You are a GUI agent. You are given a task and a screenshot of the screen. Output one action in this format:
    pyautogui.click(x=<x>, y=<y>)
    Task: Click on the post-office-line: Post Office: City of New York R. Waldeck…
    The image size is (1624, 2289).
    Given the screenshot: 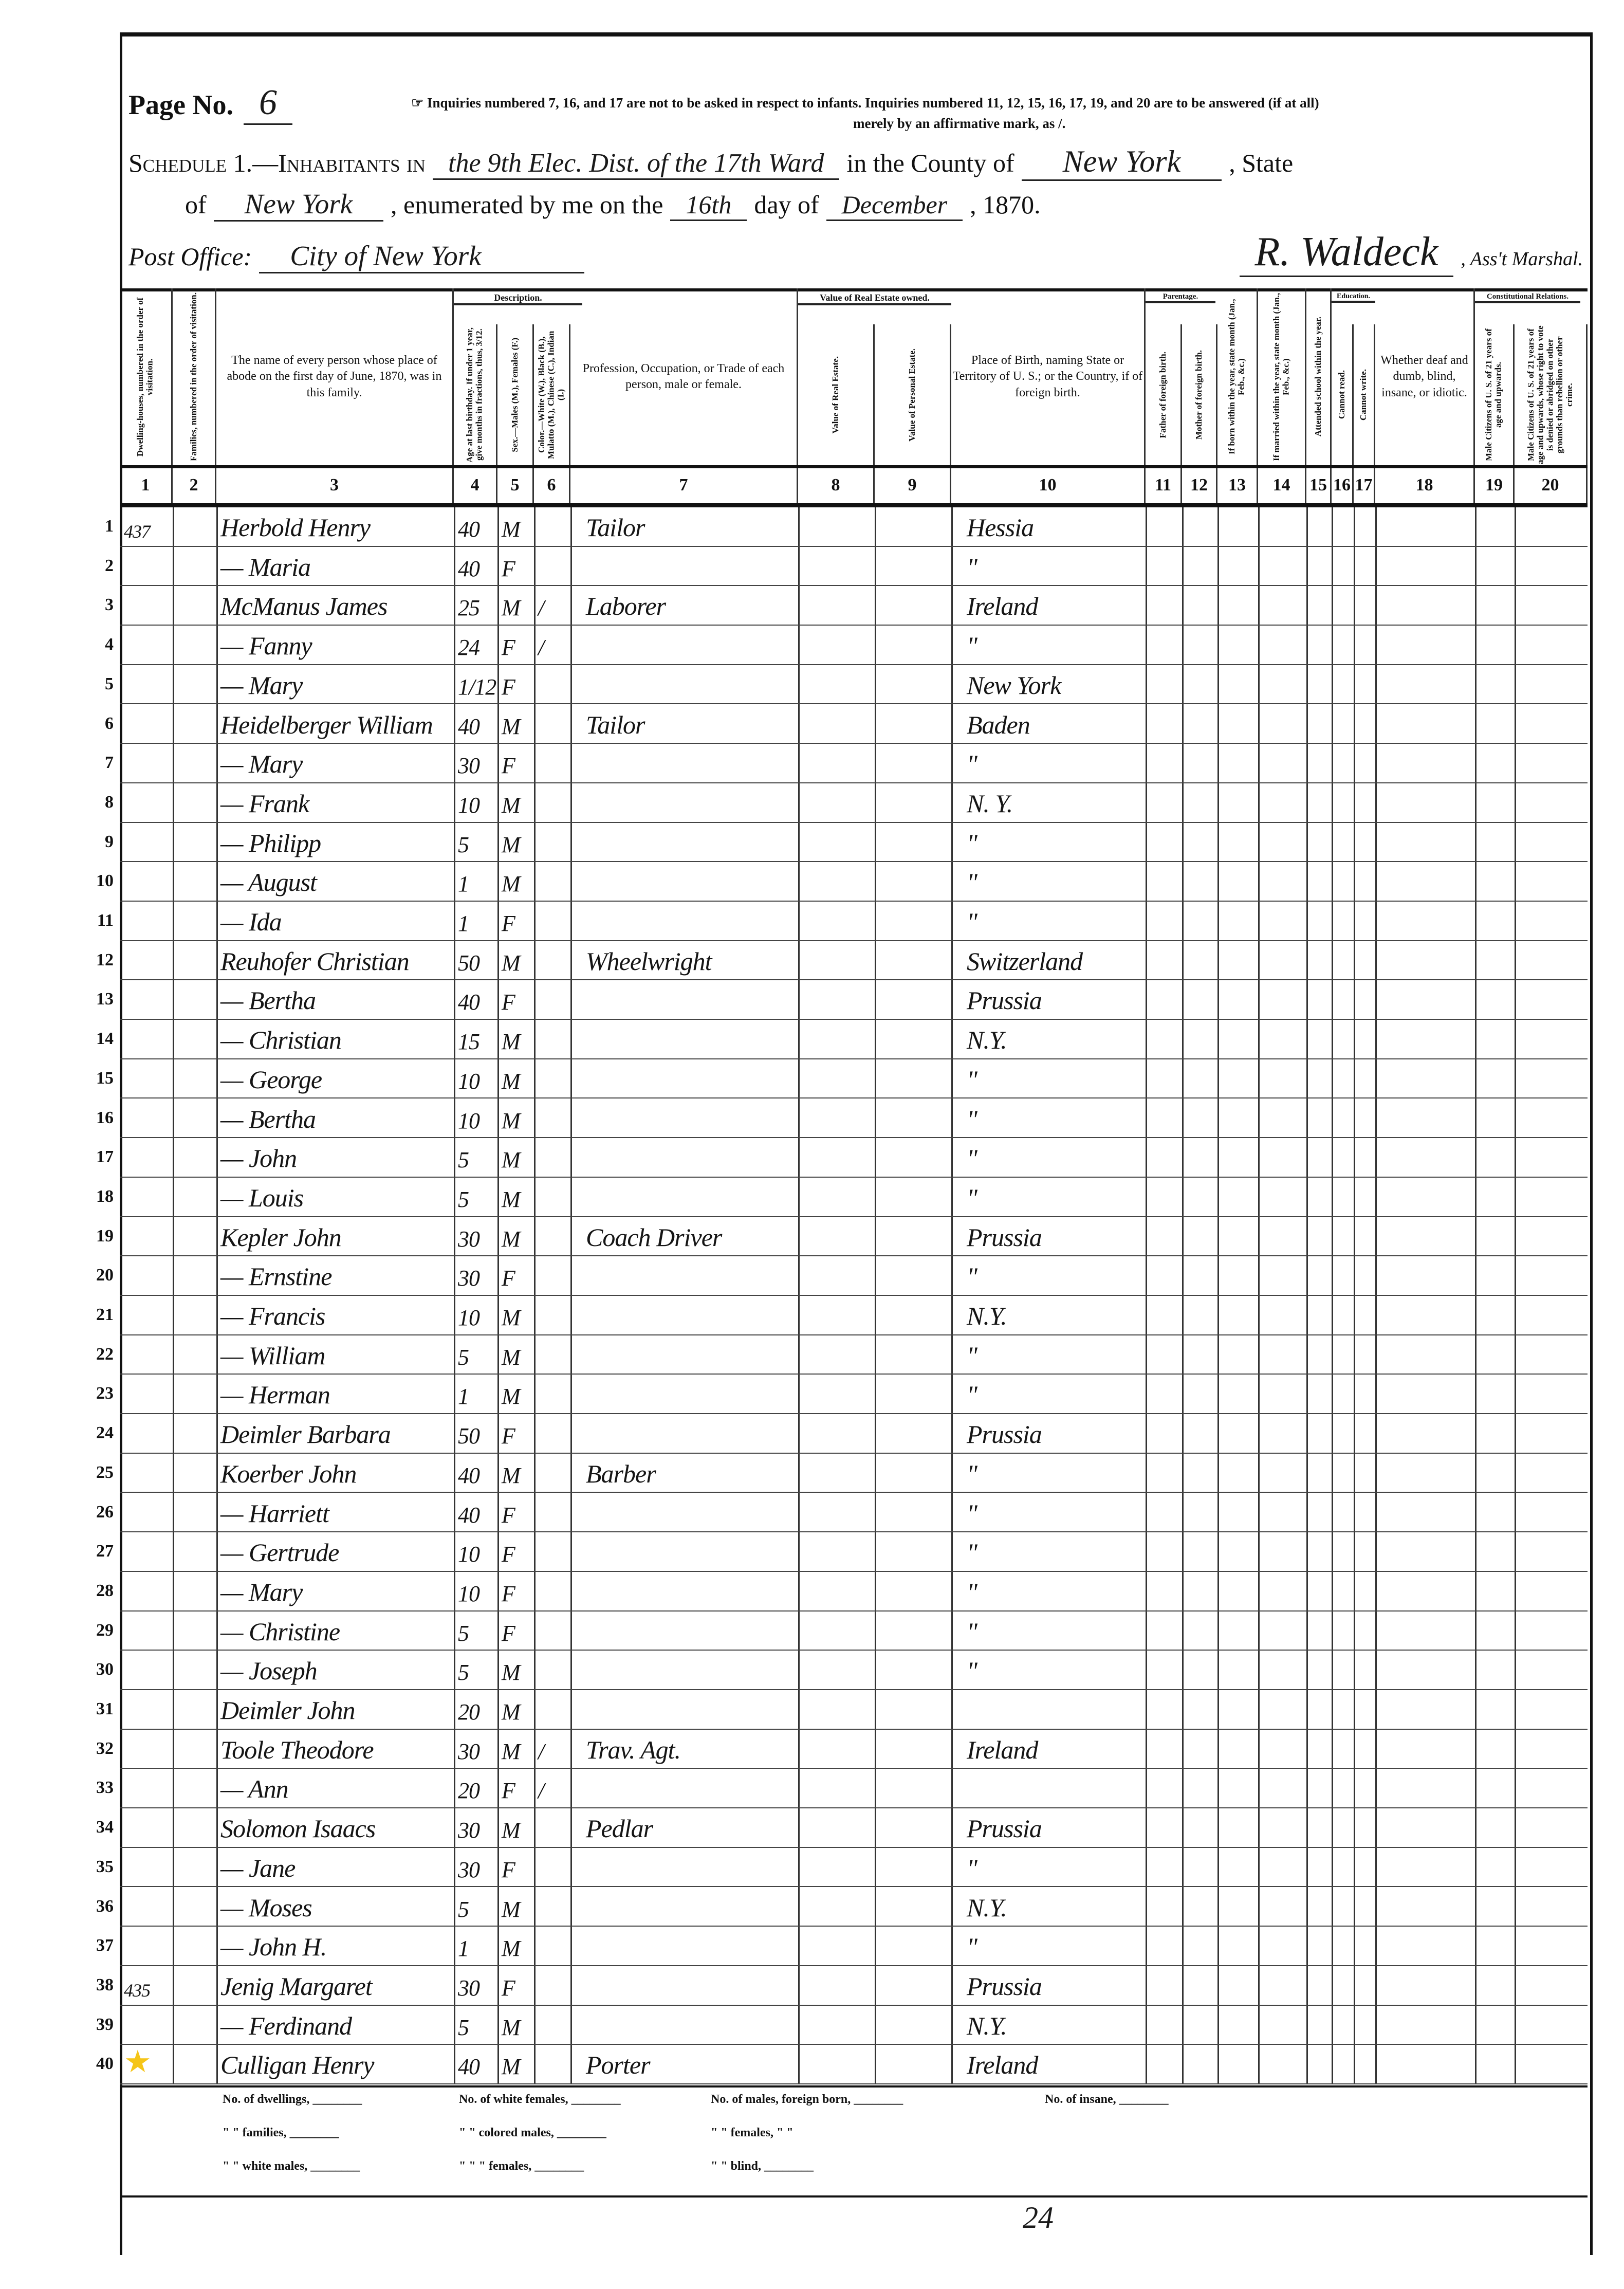 What is the action you would take?
    pyautogui.click(x=855, y=253)
    